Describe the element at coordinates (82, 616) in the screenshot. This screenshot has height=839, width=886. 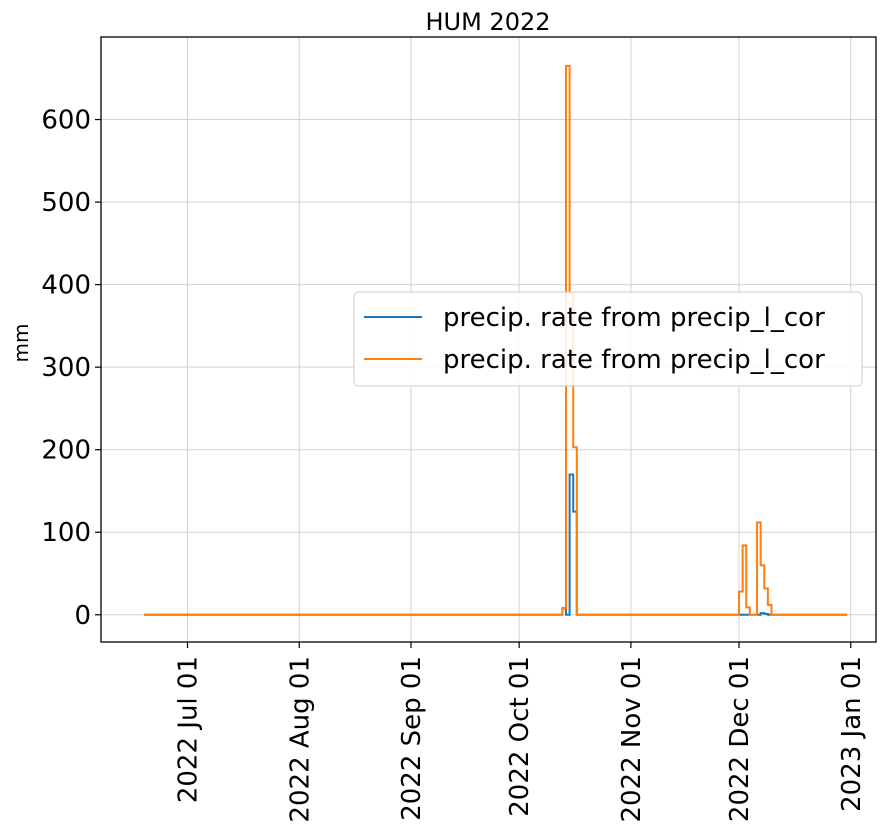
I see `y-tick-label: 0` at that location.